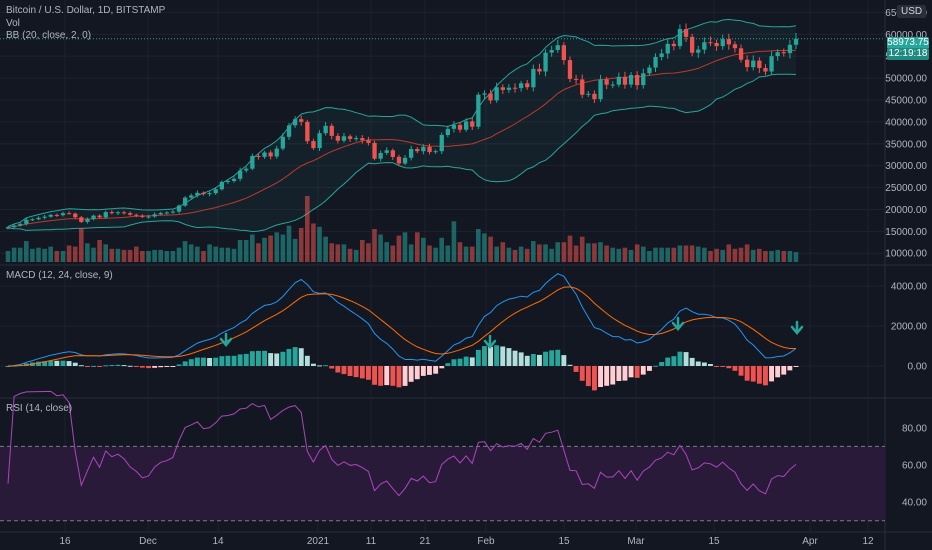  Describe the element at coordinates (442, 483) in the screenshot. I see `rsi-band-fill` at that location.